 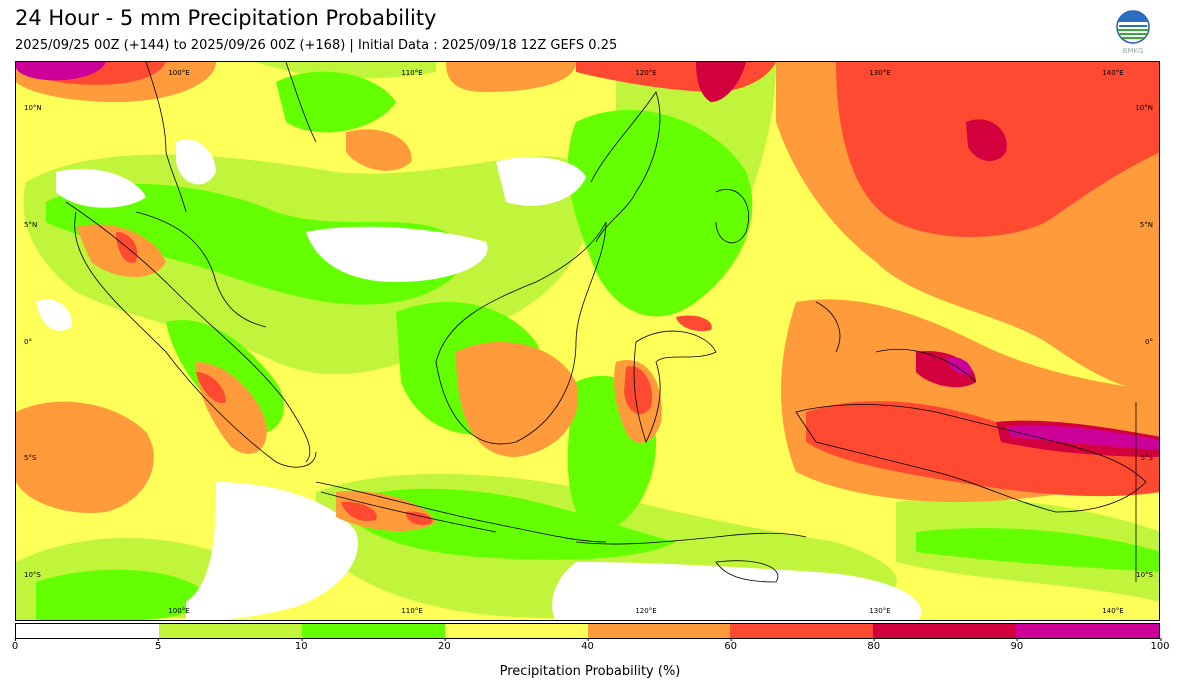 What do you see at coordinates (879, 611) in the screenshot?
I see `lon-label-bottom-130: 130°E` at bounding box center [879, 611].